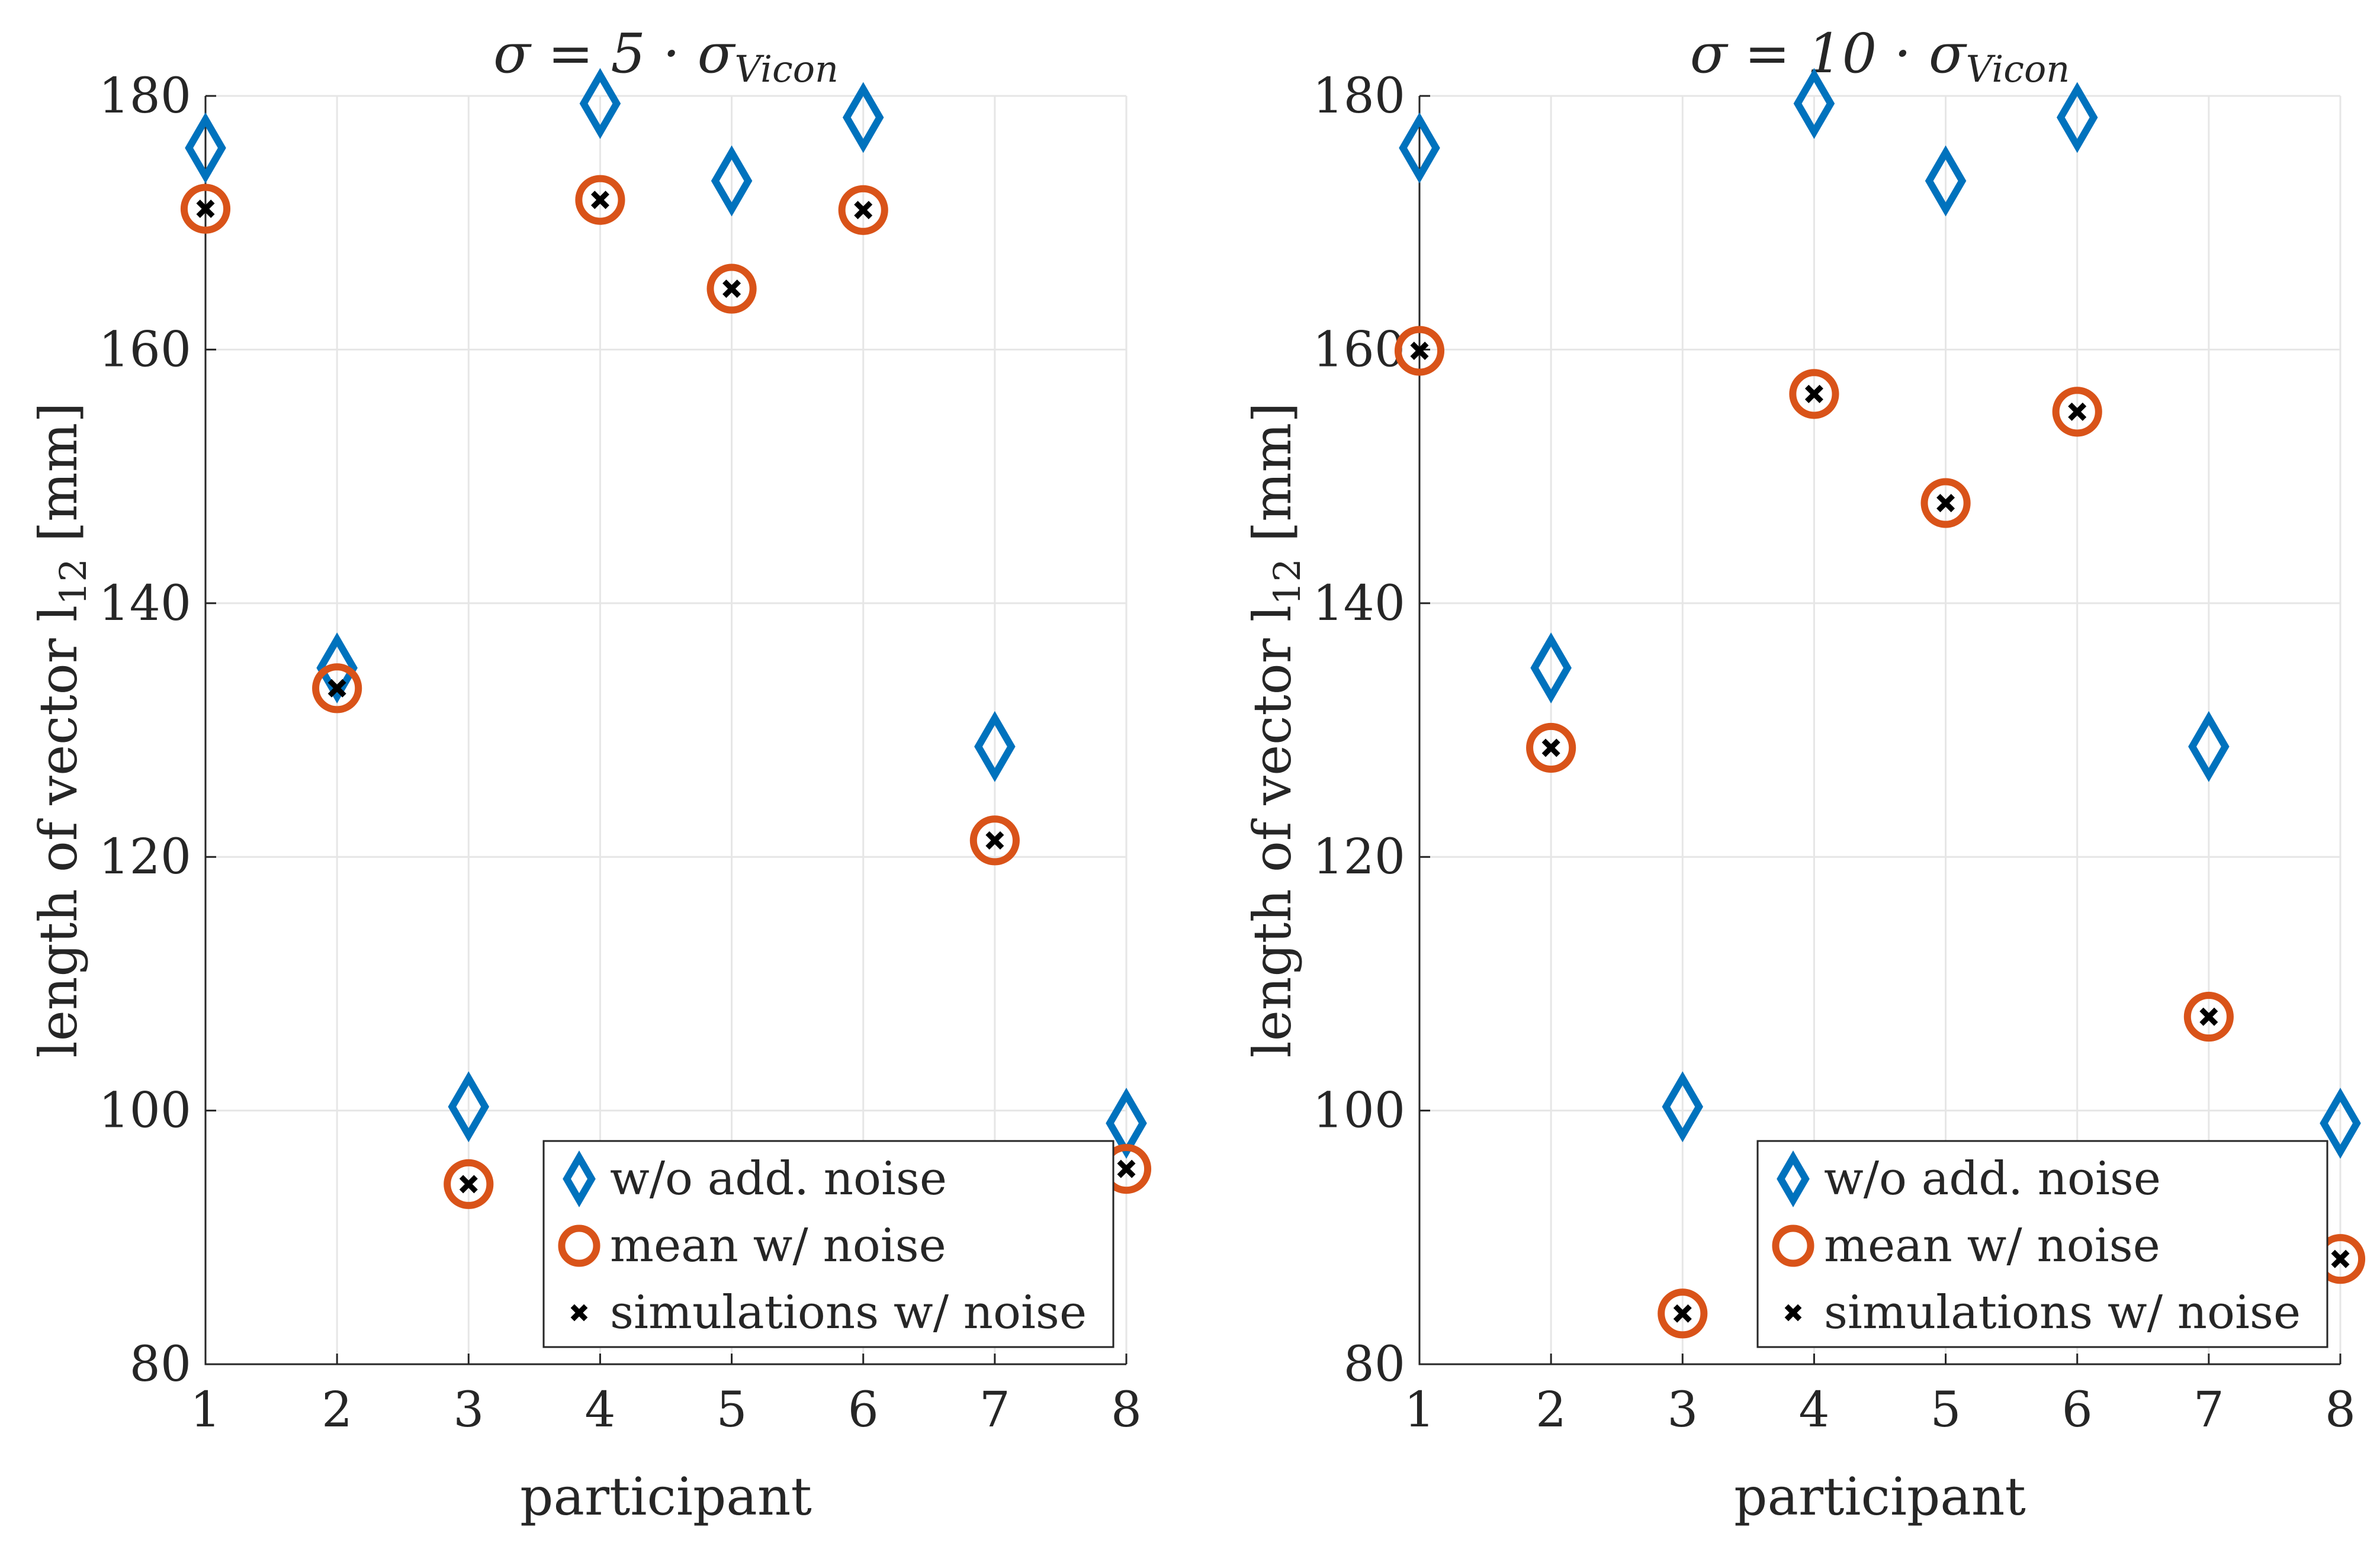  Describe the element at coordinates (1829, 53) in the screenshot. I see `title-main: σ = 10 · σ` at that location.